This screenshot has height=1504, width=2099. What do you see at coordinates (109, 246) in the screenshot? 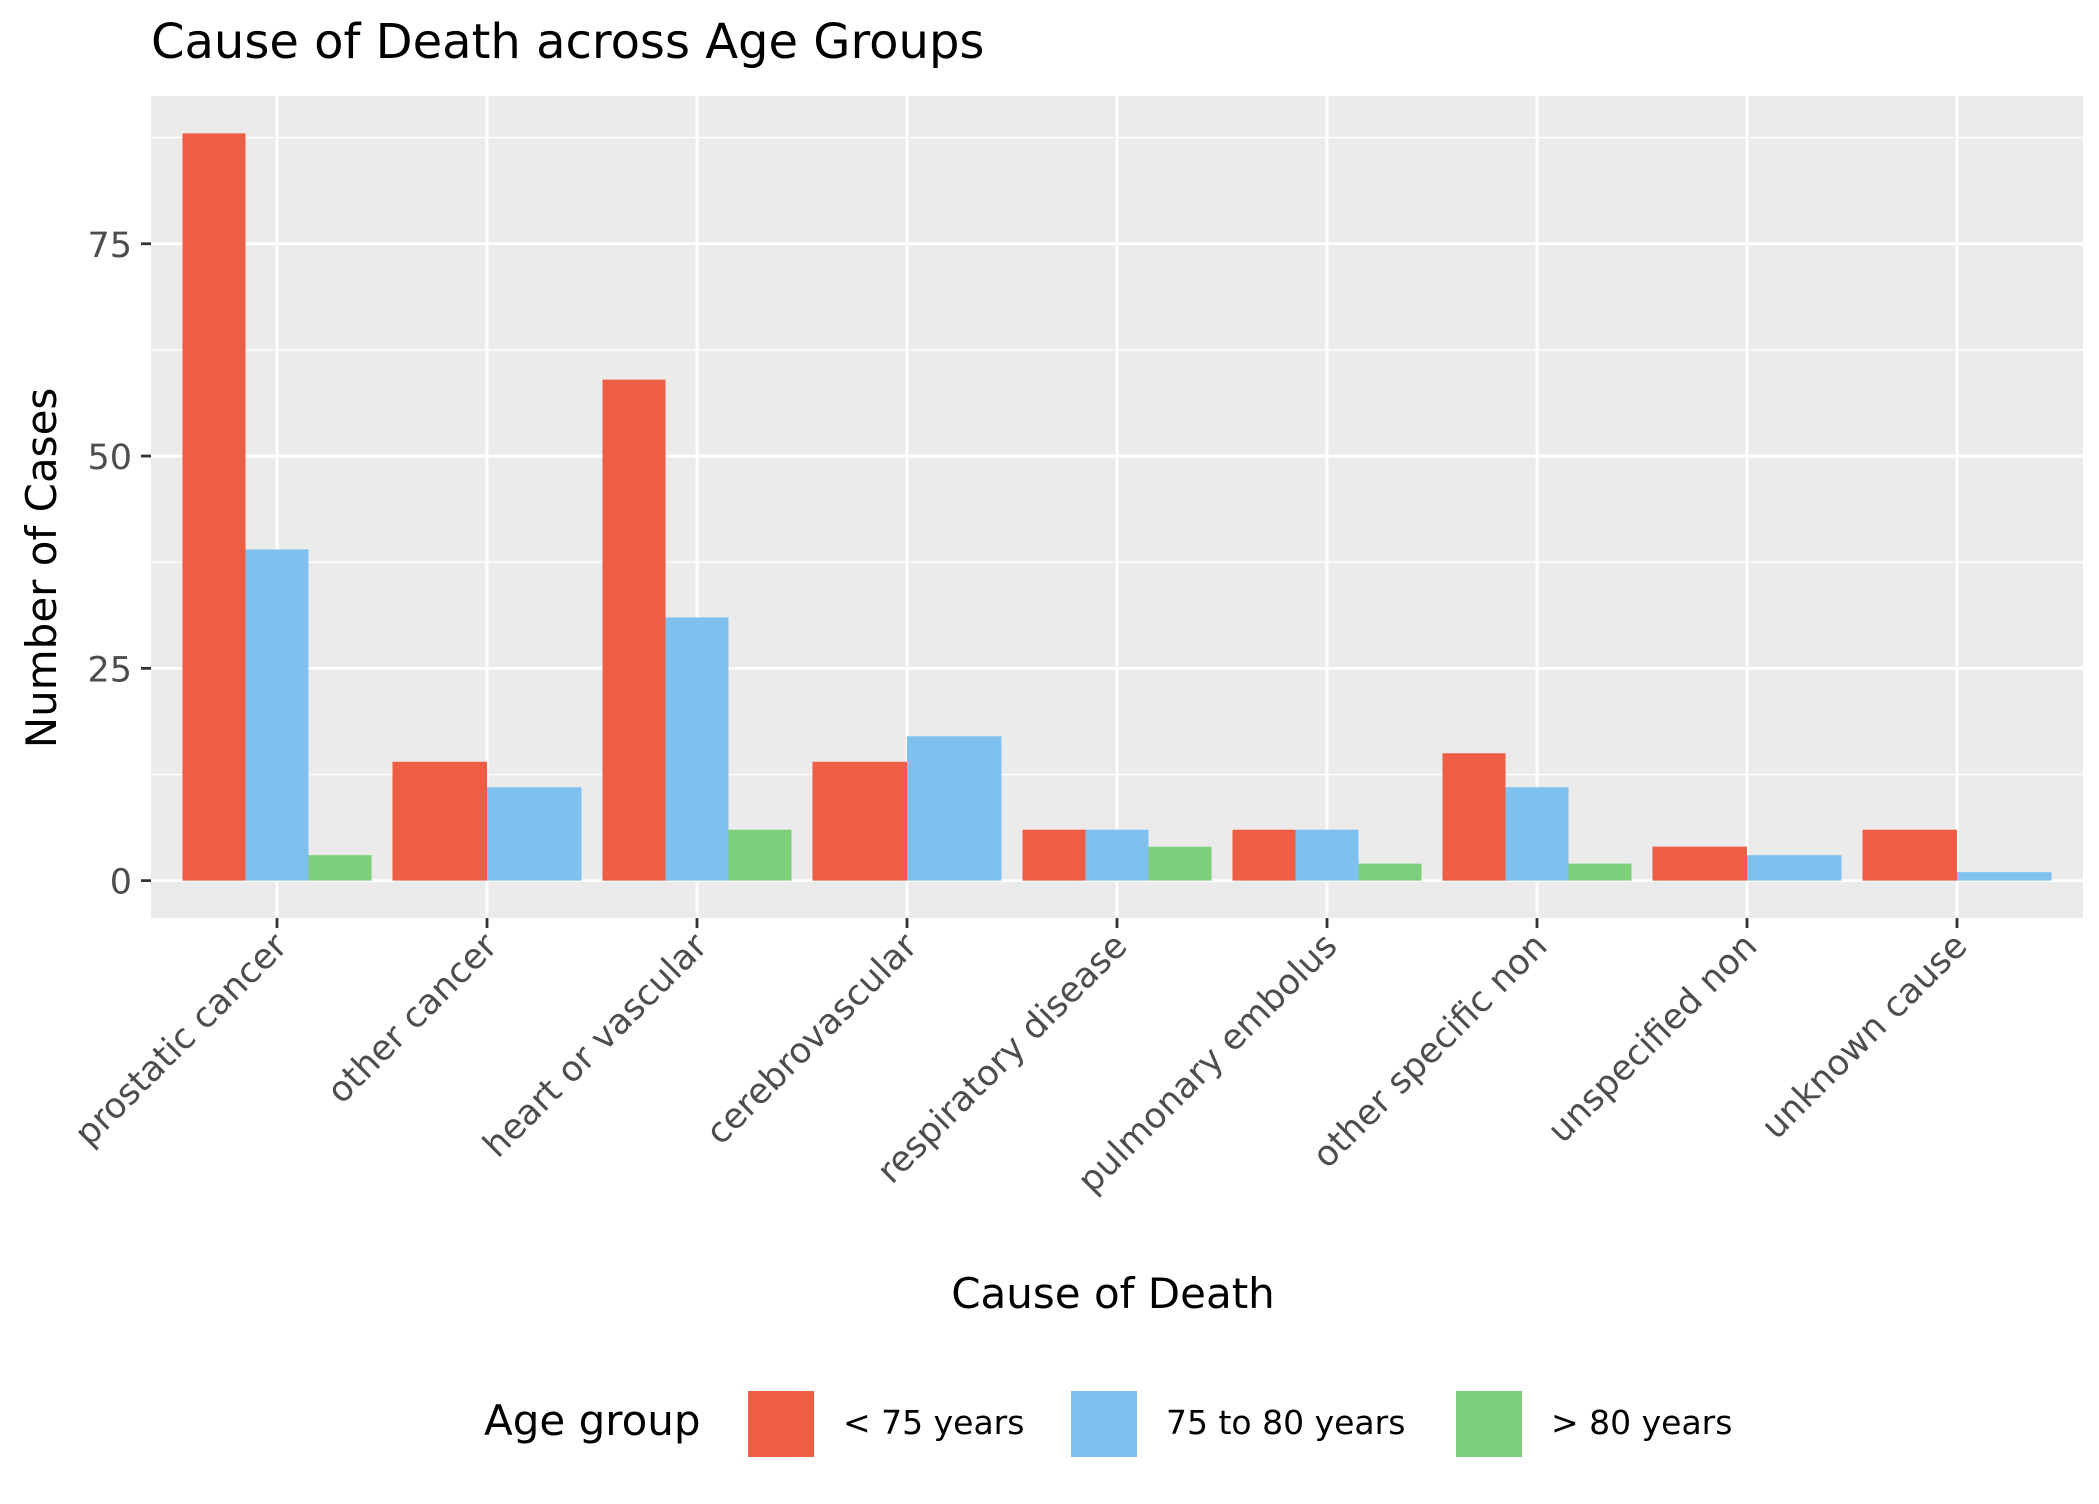
I see `y-tick-label: 75` at bounding box center [109, 246].